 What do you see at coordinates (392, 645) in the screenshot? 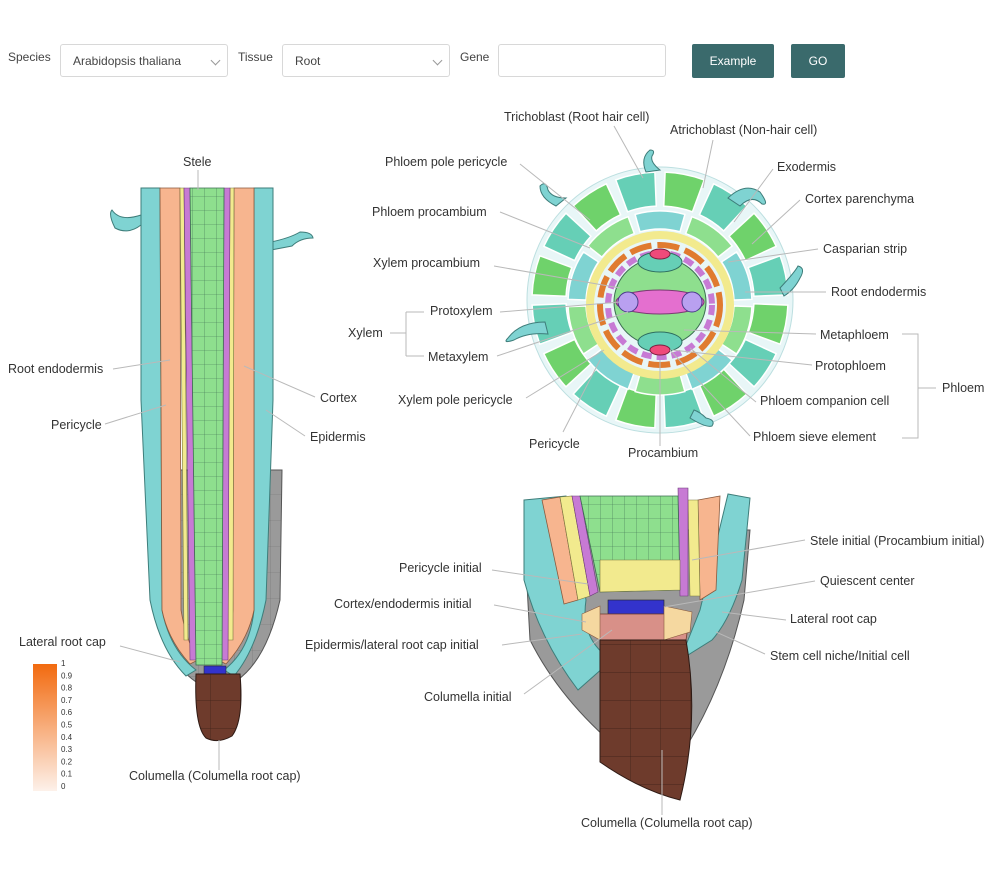
I see `label-epidermis-lrc-initial: Epidermis/lateral root cap initial` at bounding box center [392, 645].